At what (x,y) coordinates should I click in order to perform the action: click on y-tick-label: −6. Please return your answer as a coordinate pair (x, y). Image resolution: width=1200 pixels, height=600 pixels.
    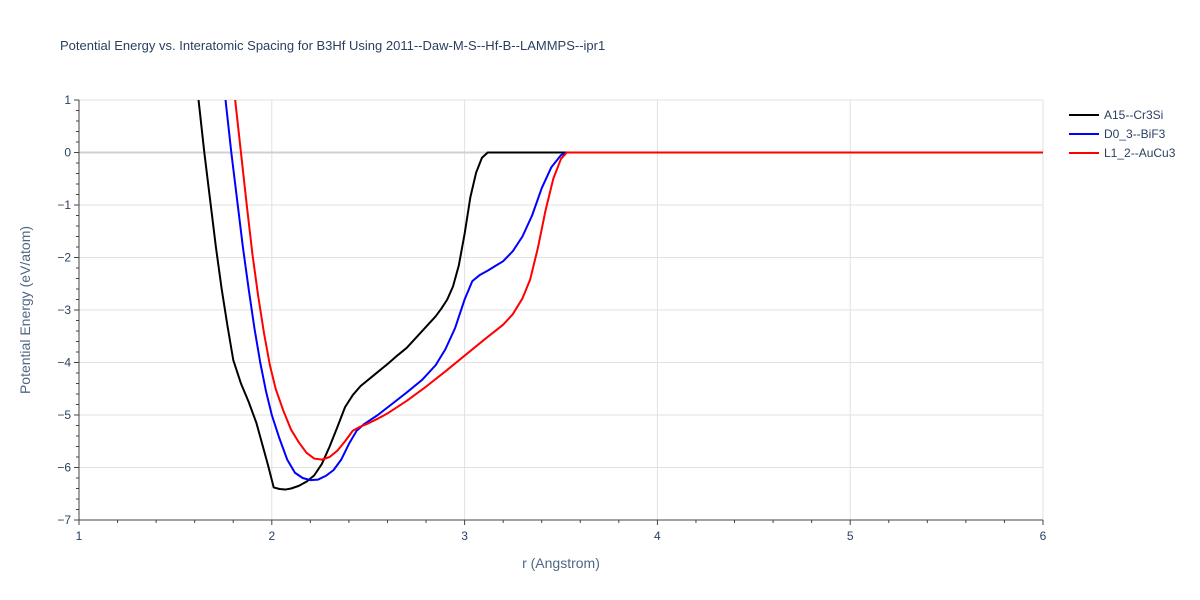
    Looking at the image, I should click on (64, 468).